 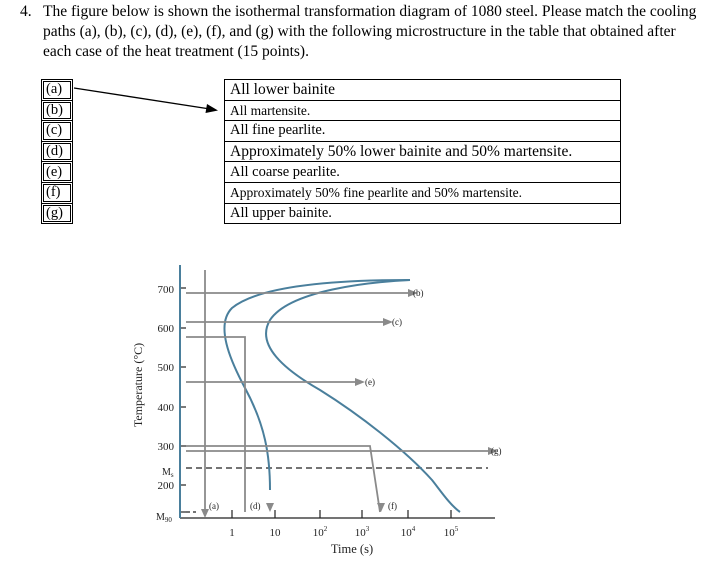 I want to click on tag-f: (f), so click(x=392, y=506).